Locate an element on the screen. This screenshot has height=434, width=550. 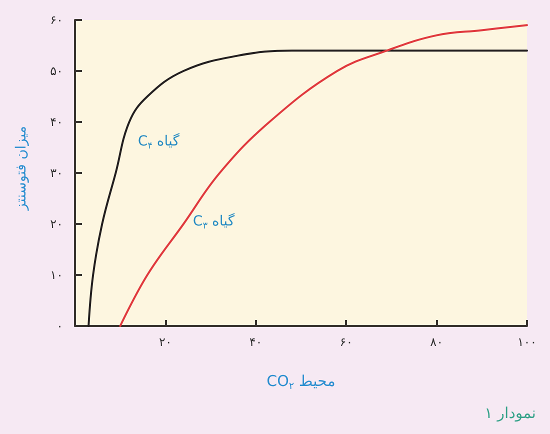
y-tick-label: ۰ is located at coordinates (59, 326).